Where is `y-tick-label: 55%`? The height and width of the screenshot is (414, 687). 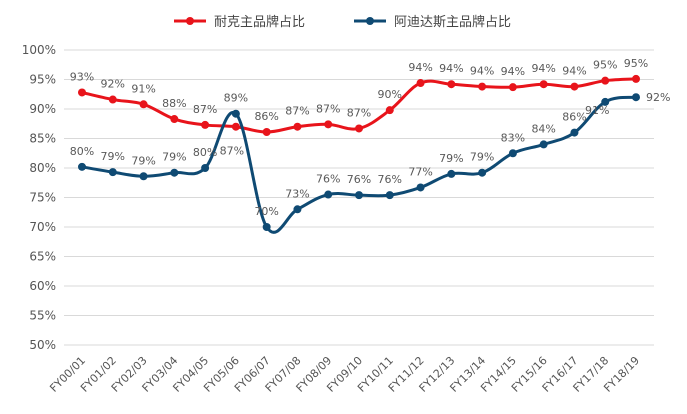
y-tick-label: 55% is located at coordinates (42, 316).